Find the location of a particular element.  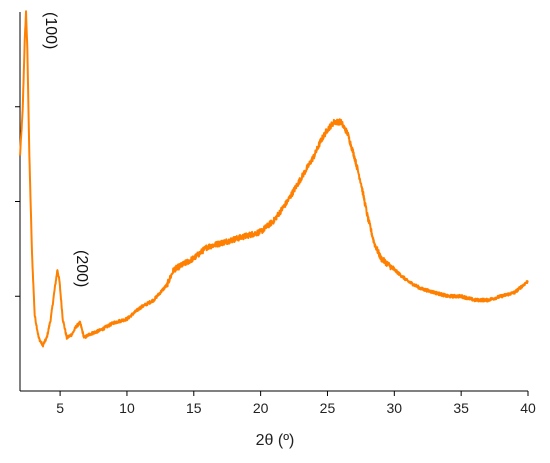

x-tick-label: 10 is located at coordinates (127, 408).